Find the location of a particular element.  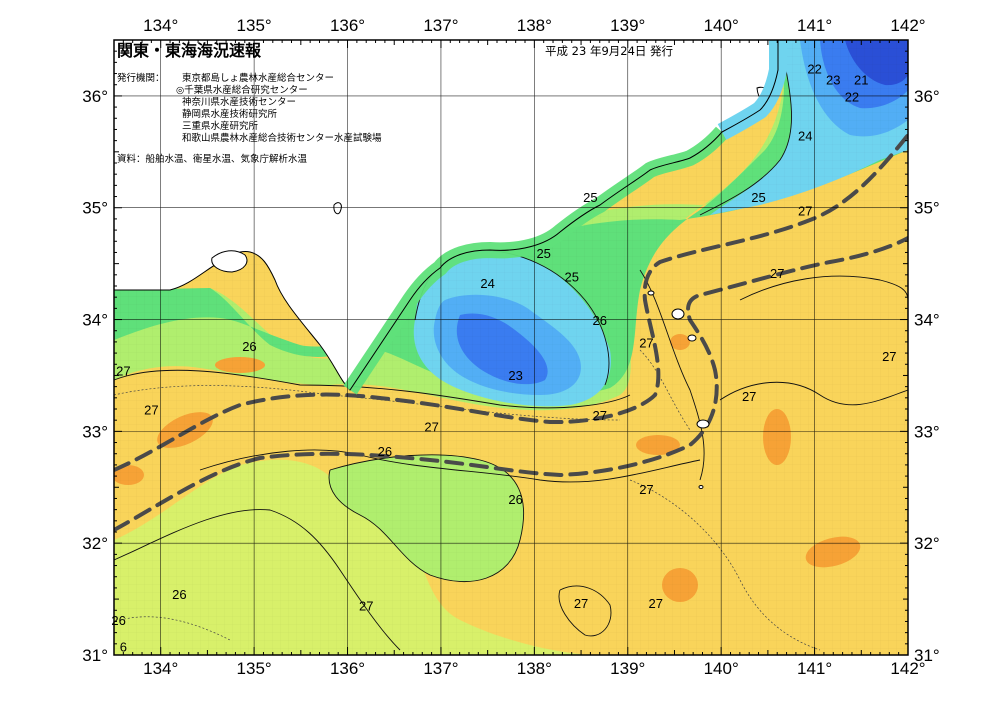

lon-label-top: 136° is located at coordinates (347, 25).